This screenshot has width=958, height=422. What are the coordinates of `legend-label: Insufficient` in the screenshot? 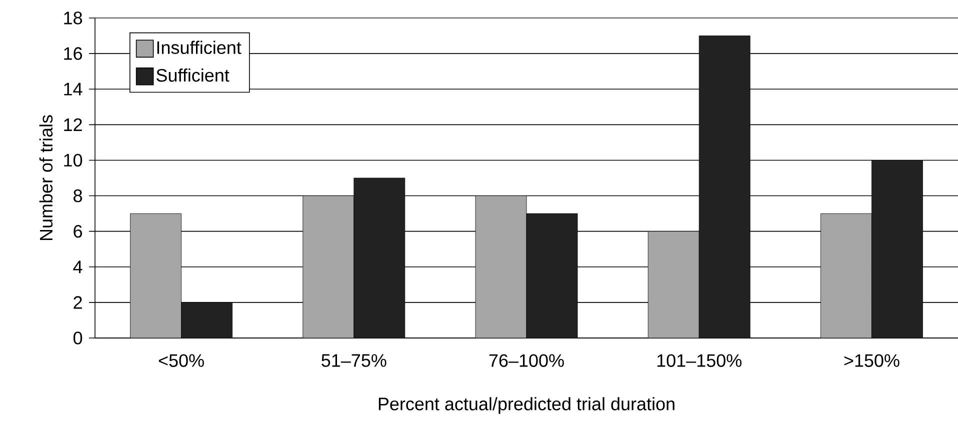 It's located at (199, 47).